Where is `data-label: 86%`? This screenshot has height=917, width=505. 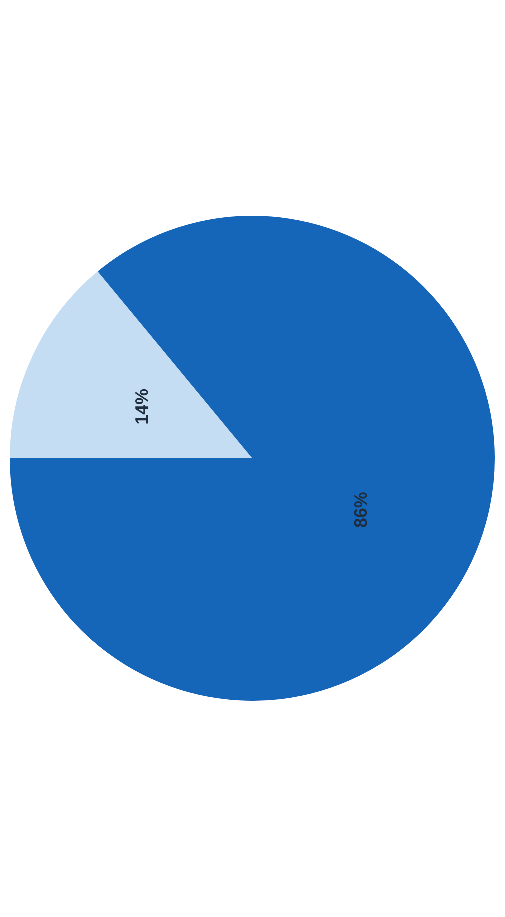 data-label: 86% is located at coordinates (361, 510).